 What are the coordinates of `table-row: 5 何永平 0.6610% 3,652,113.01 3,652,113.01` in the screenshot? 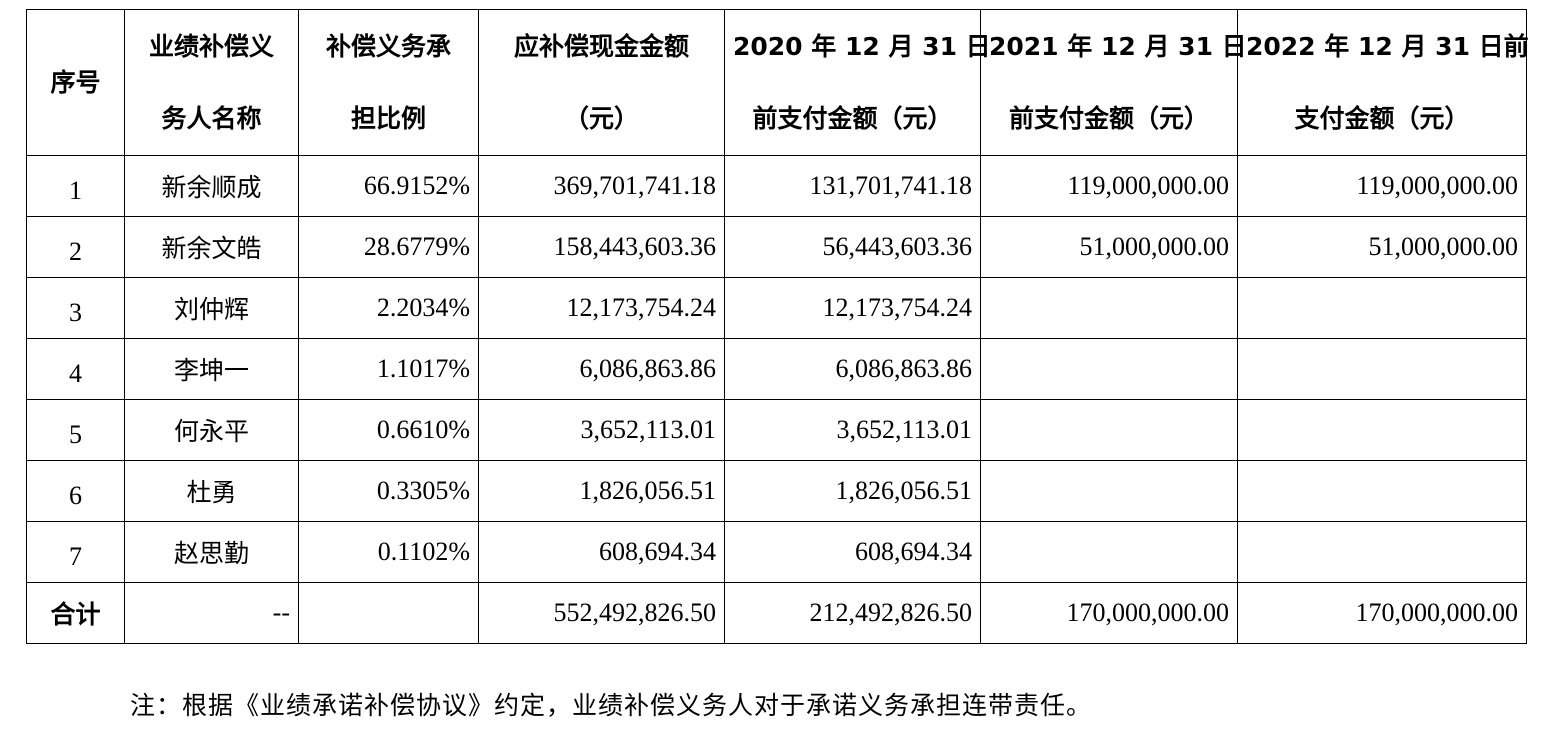 It's located at (776, 430).